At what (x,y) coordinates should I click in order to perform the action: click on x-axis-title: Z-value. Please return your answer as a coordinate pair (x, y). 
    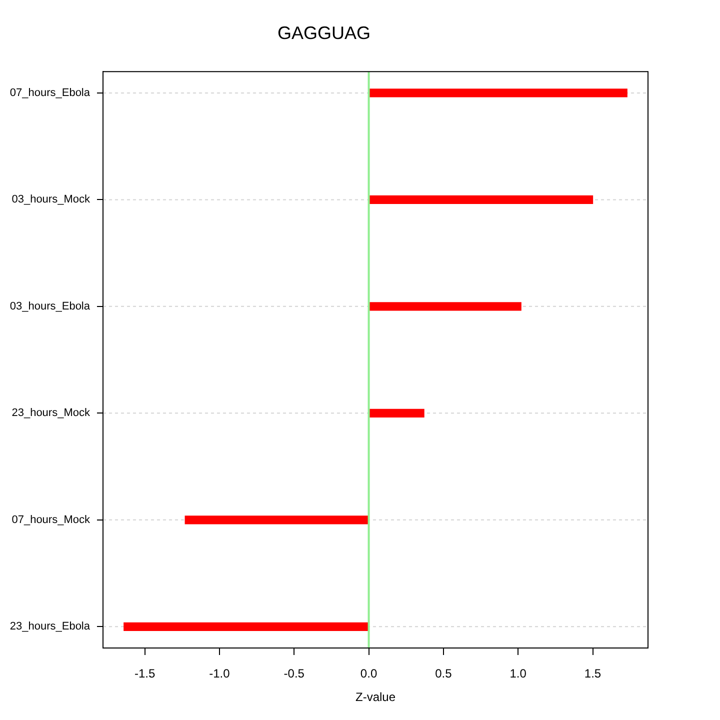
    Looking at the image, I should click on (375, 697).